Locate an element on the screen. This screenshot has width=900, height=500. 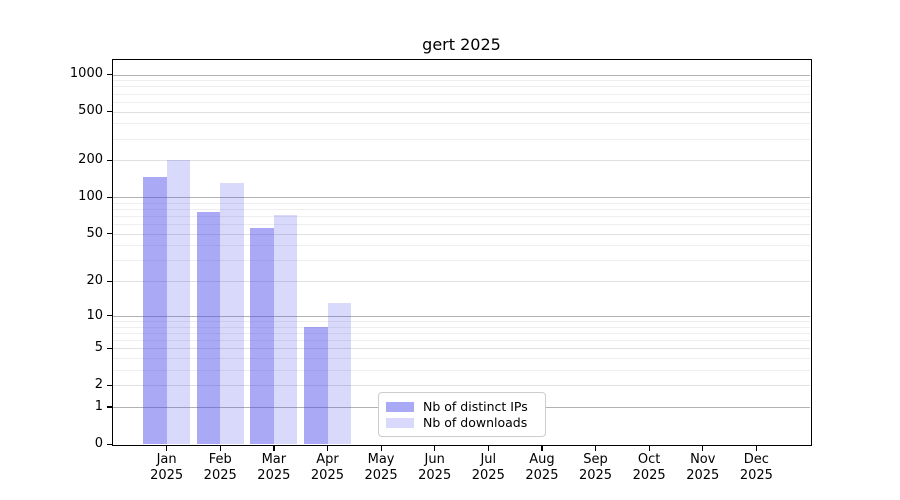
x-tick-mark-feb is located at coordinates (220, 448).